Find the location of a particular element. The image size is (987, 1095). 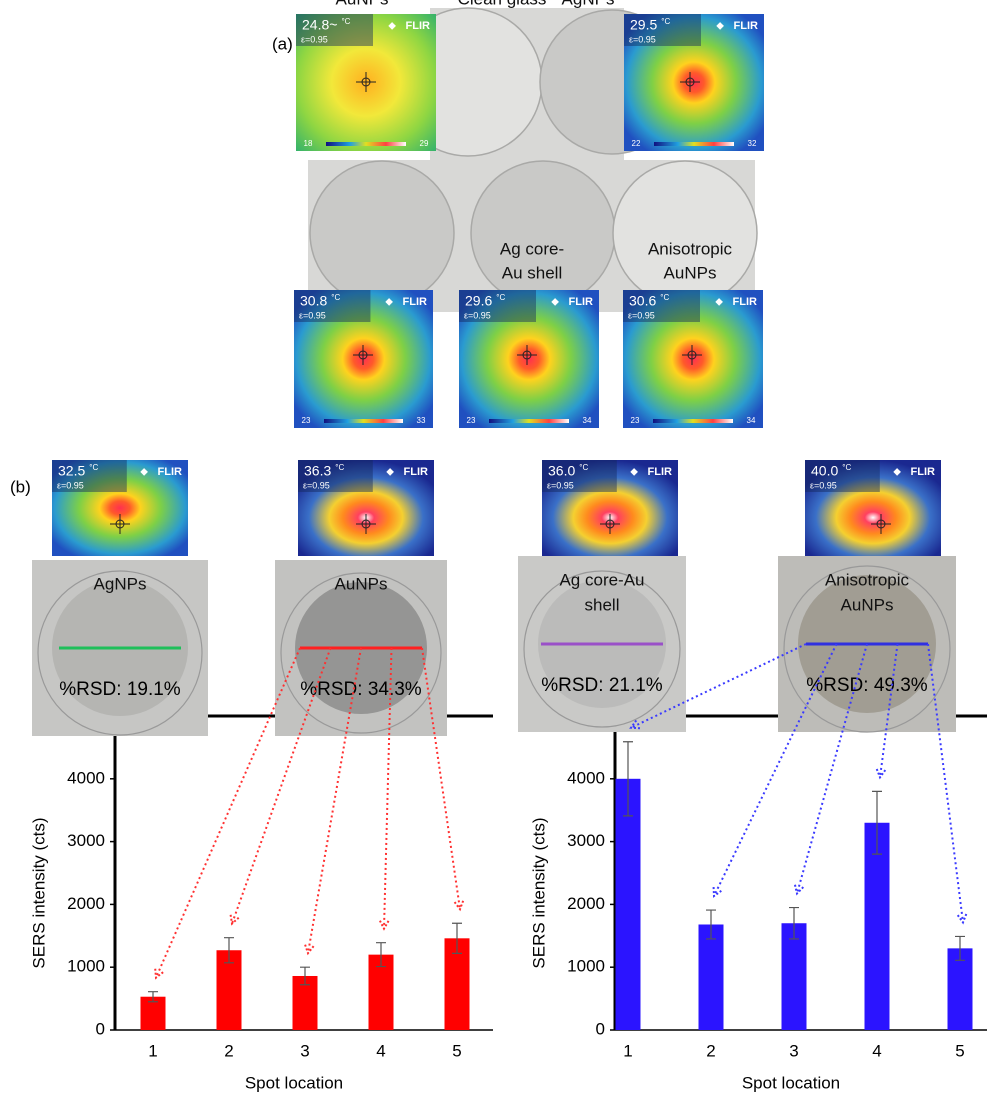

x-tick-label: 4 is located at coordinates (876, 1050).